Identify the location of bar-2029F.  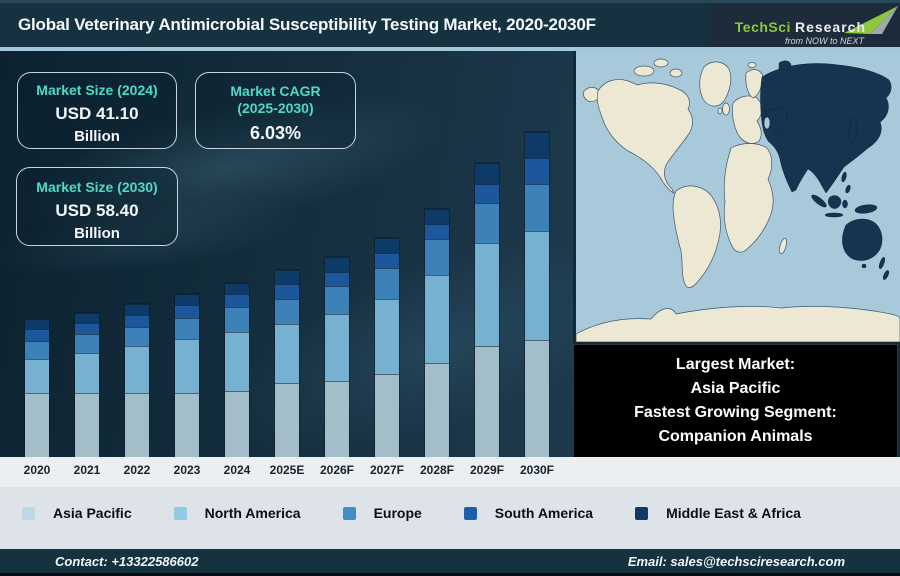
(487, 310).